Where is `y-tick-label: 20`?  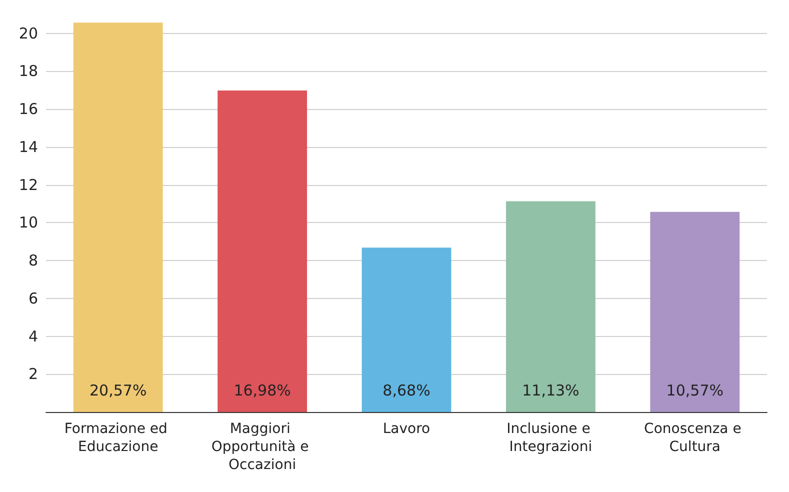 y-tick-label: 20 is located at coordinates (28, 33).